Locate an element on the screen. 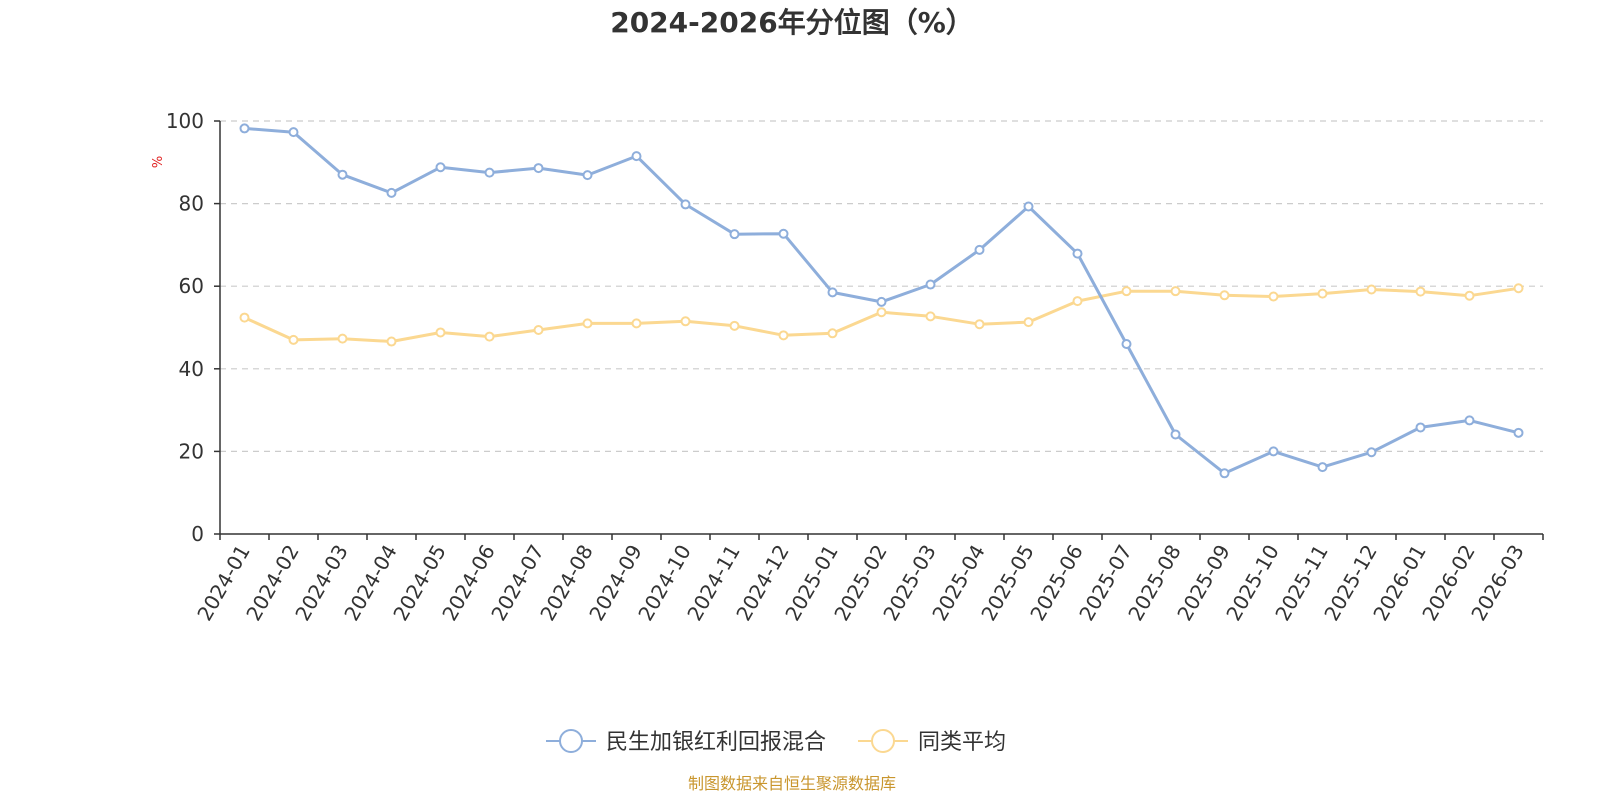 The height and width of the screenshot is (800, 1600). legend-label: 同类平均 is located at coordinates (962, 742).